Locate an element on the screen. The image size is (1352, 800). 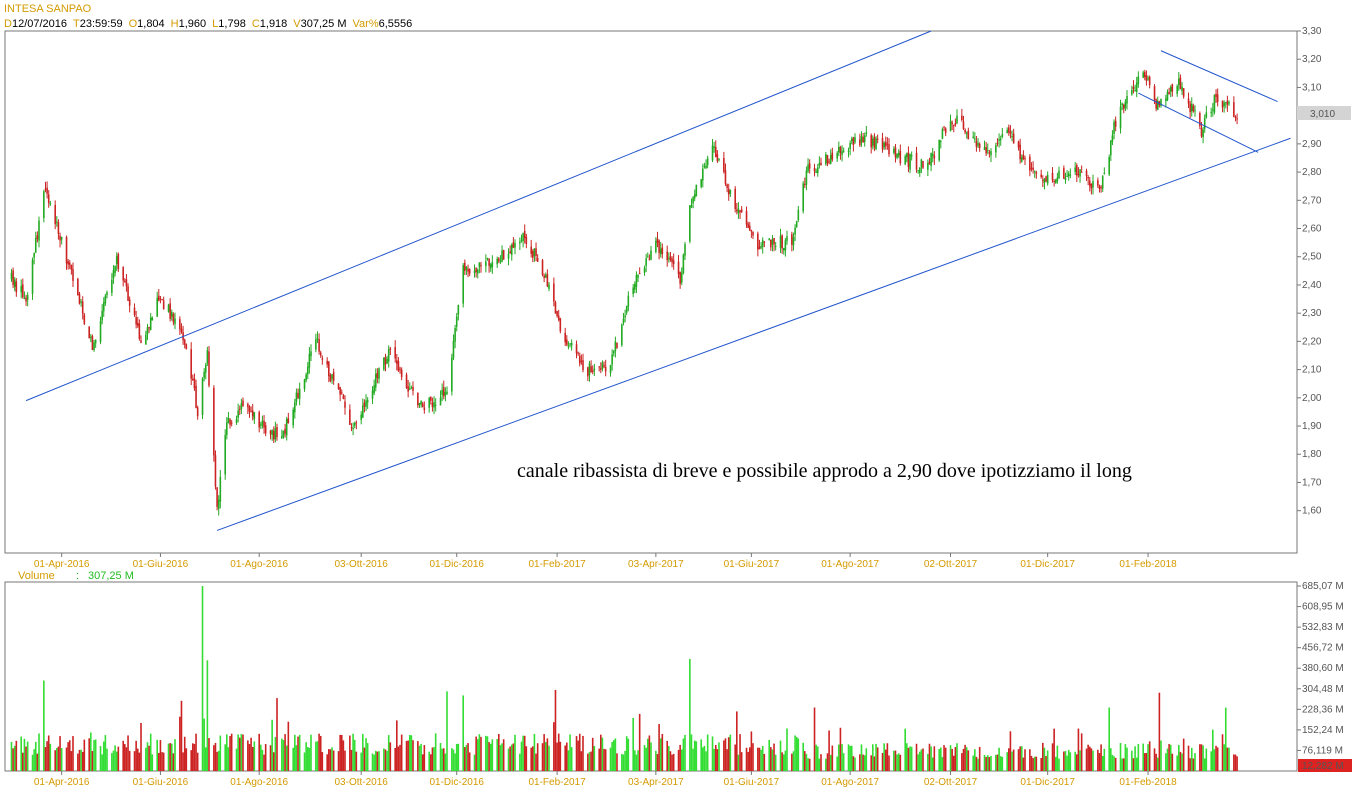
price-y-tick-label: 3,10 is located at coordinates (1312, 87).